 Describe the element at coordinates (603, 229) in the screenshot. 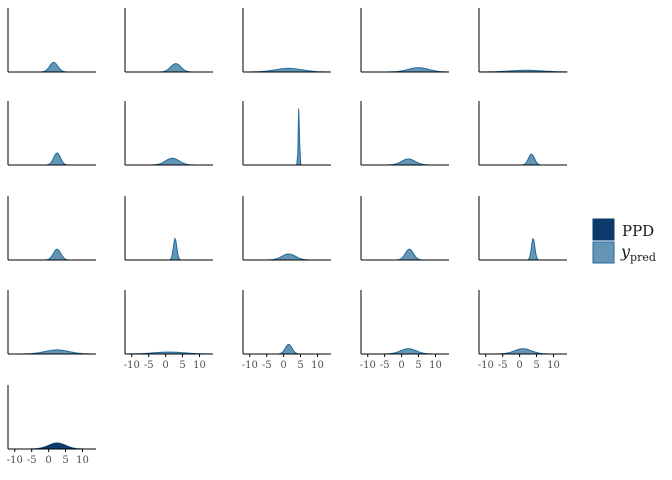

I see `legend-key-ppd` at that location.